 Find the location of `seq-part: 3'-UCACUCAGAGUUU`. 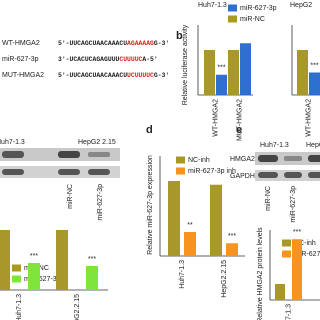

seq-part: 3'-UCACUCAGAGUUU is located at coordinates (89, 59).